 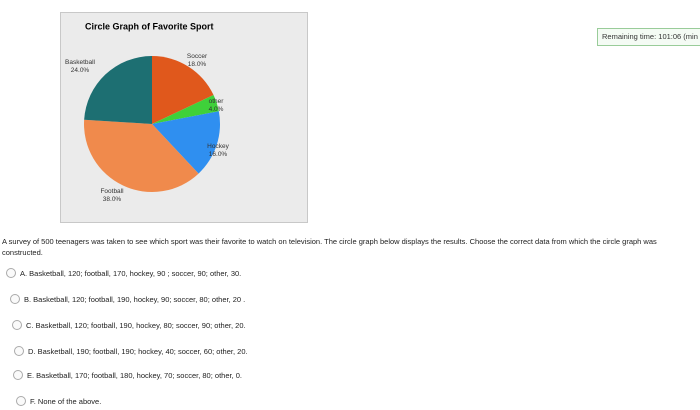 What do you see at coordinates (80, 62) in the screenshot?
I see `slice-label: Basketball` at bounding box center [80, 62].